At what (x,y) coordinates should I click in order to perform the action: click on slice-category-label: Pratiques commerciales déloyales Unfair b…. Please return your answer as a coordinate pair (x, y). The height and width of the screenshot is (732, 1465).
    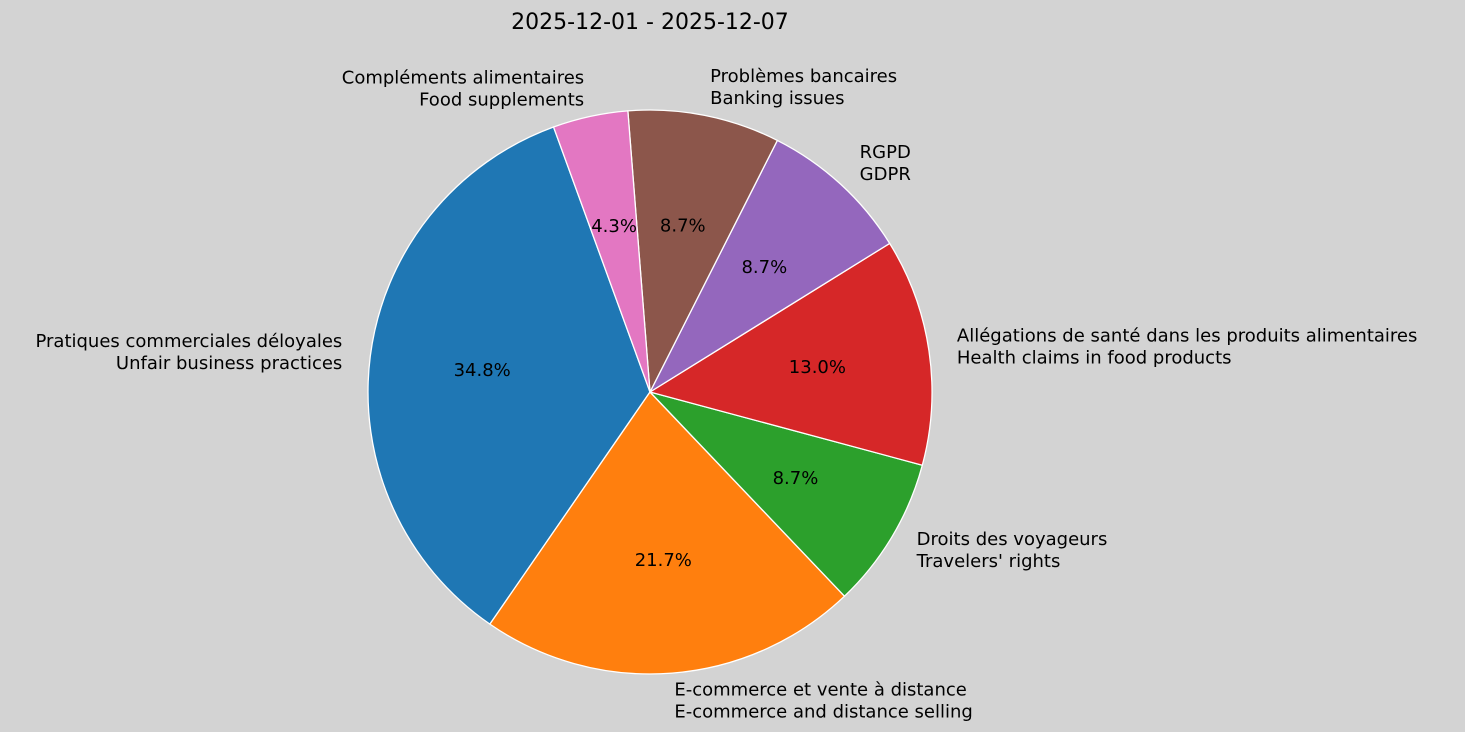
    Looking at the image, I should click on (188, 352).